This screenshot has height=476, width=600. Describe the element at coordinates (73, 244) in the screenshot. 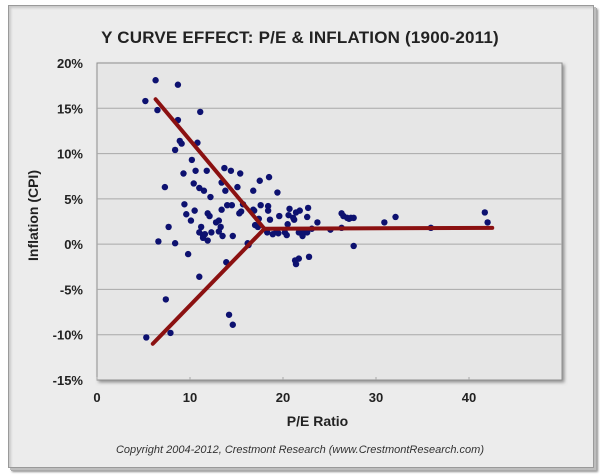

I see `y-tick-label: 0%` at that location.